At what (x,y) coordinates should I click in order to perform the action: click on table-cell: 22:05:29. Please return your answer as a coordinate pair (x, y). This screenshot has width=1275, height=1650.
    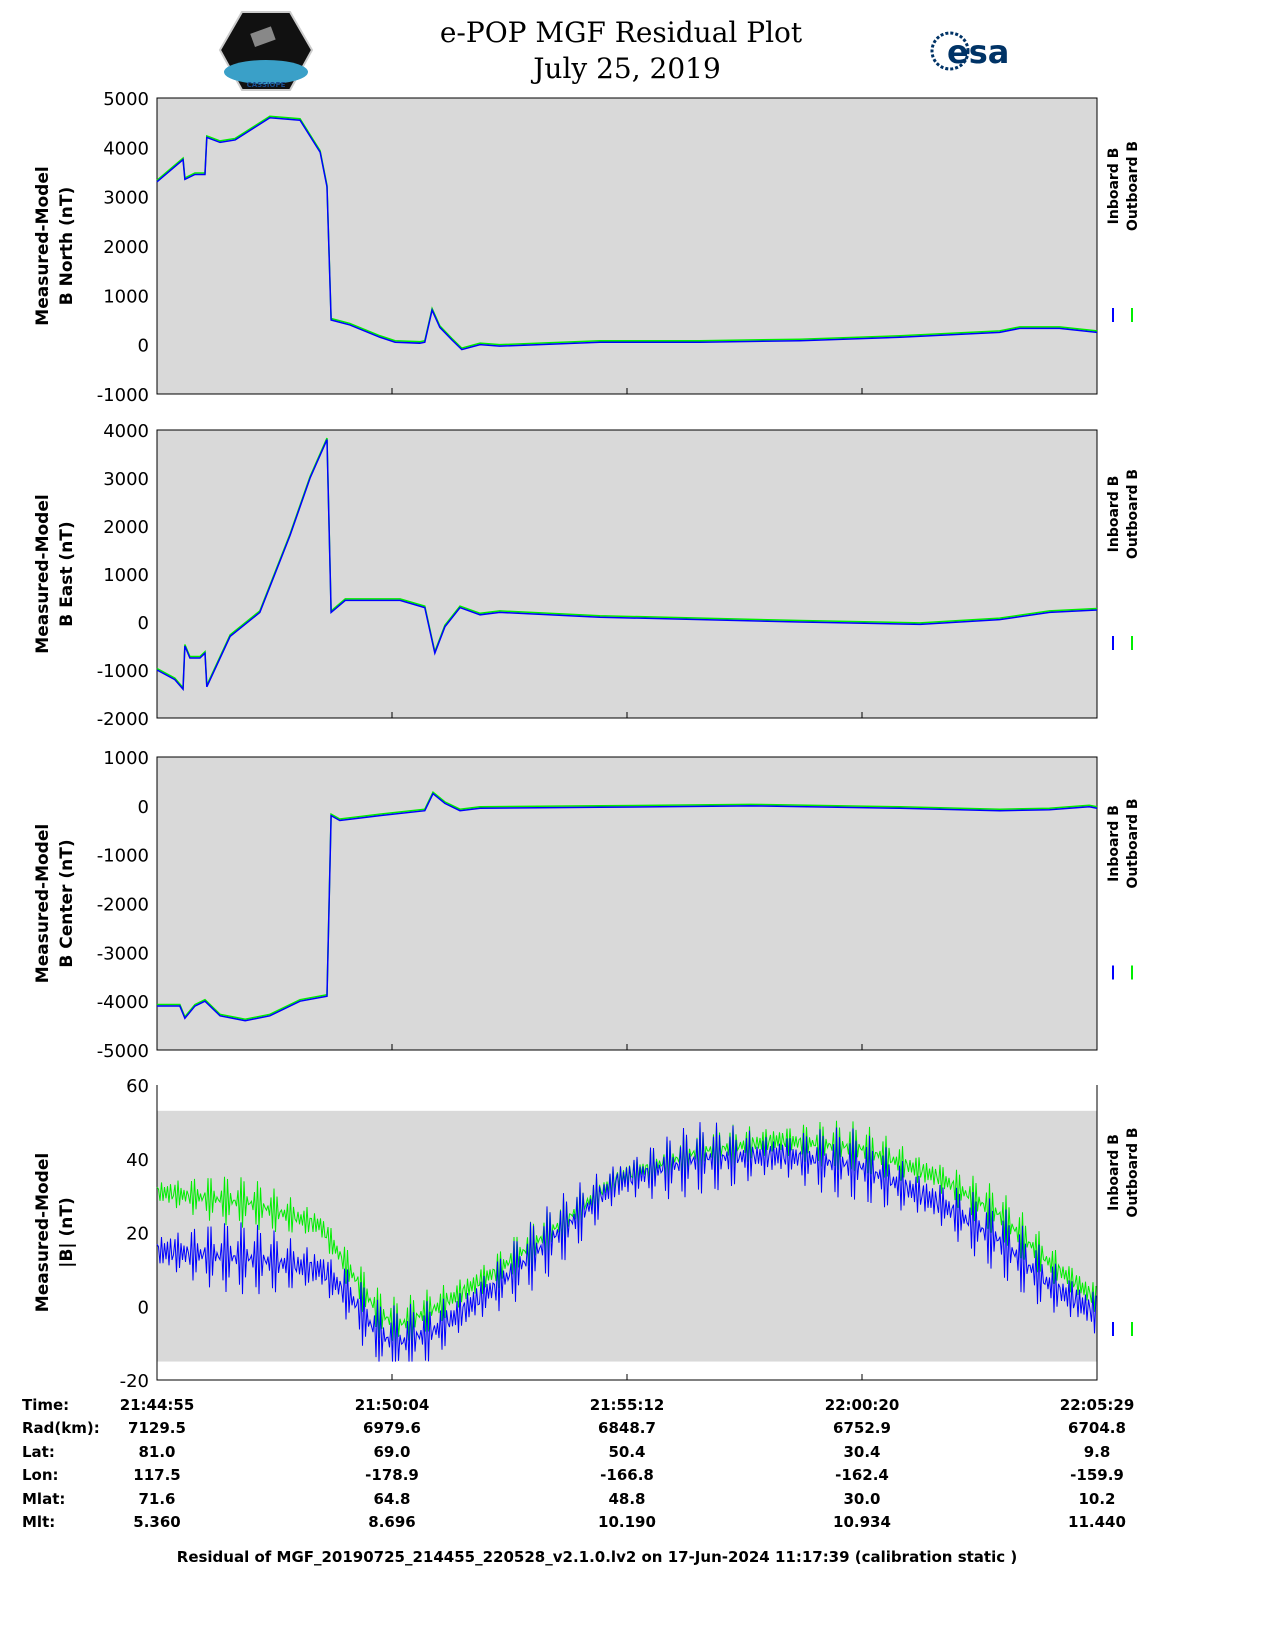
    Looking at the image, I should click on (1097, 1405).